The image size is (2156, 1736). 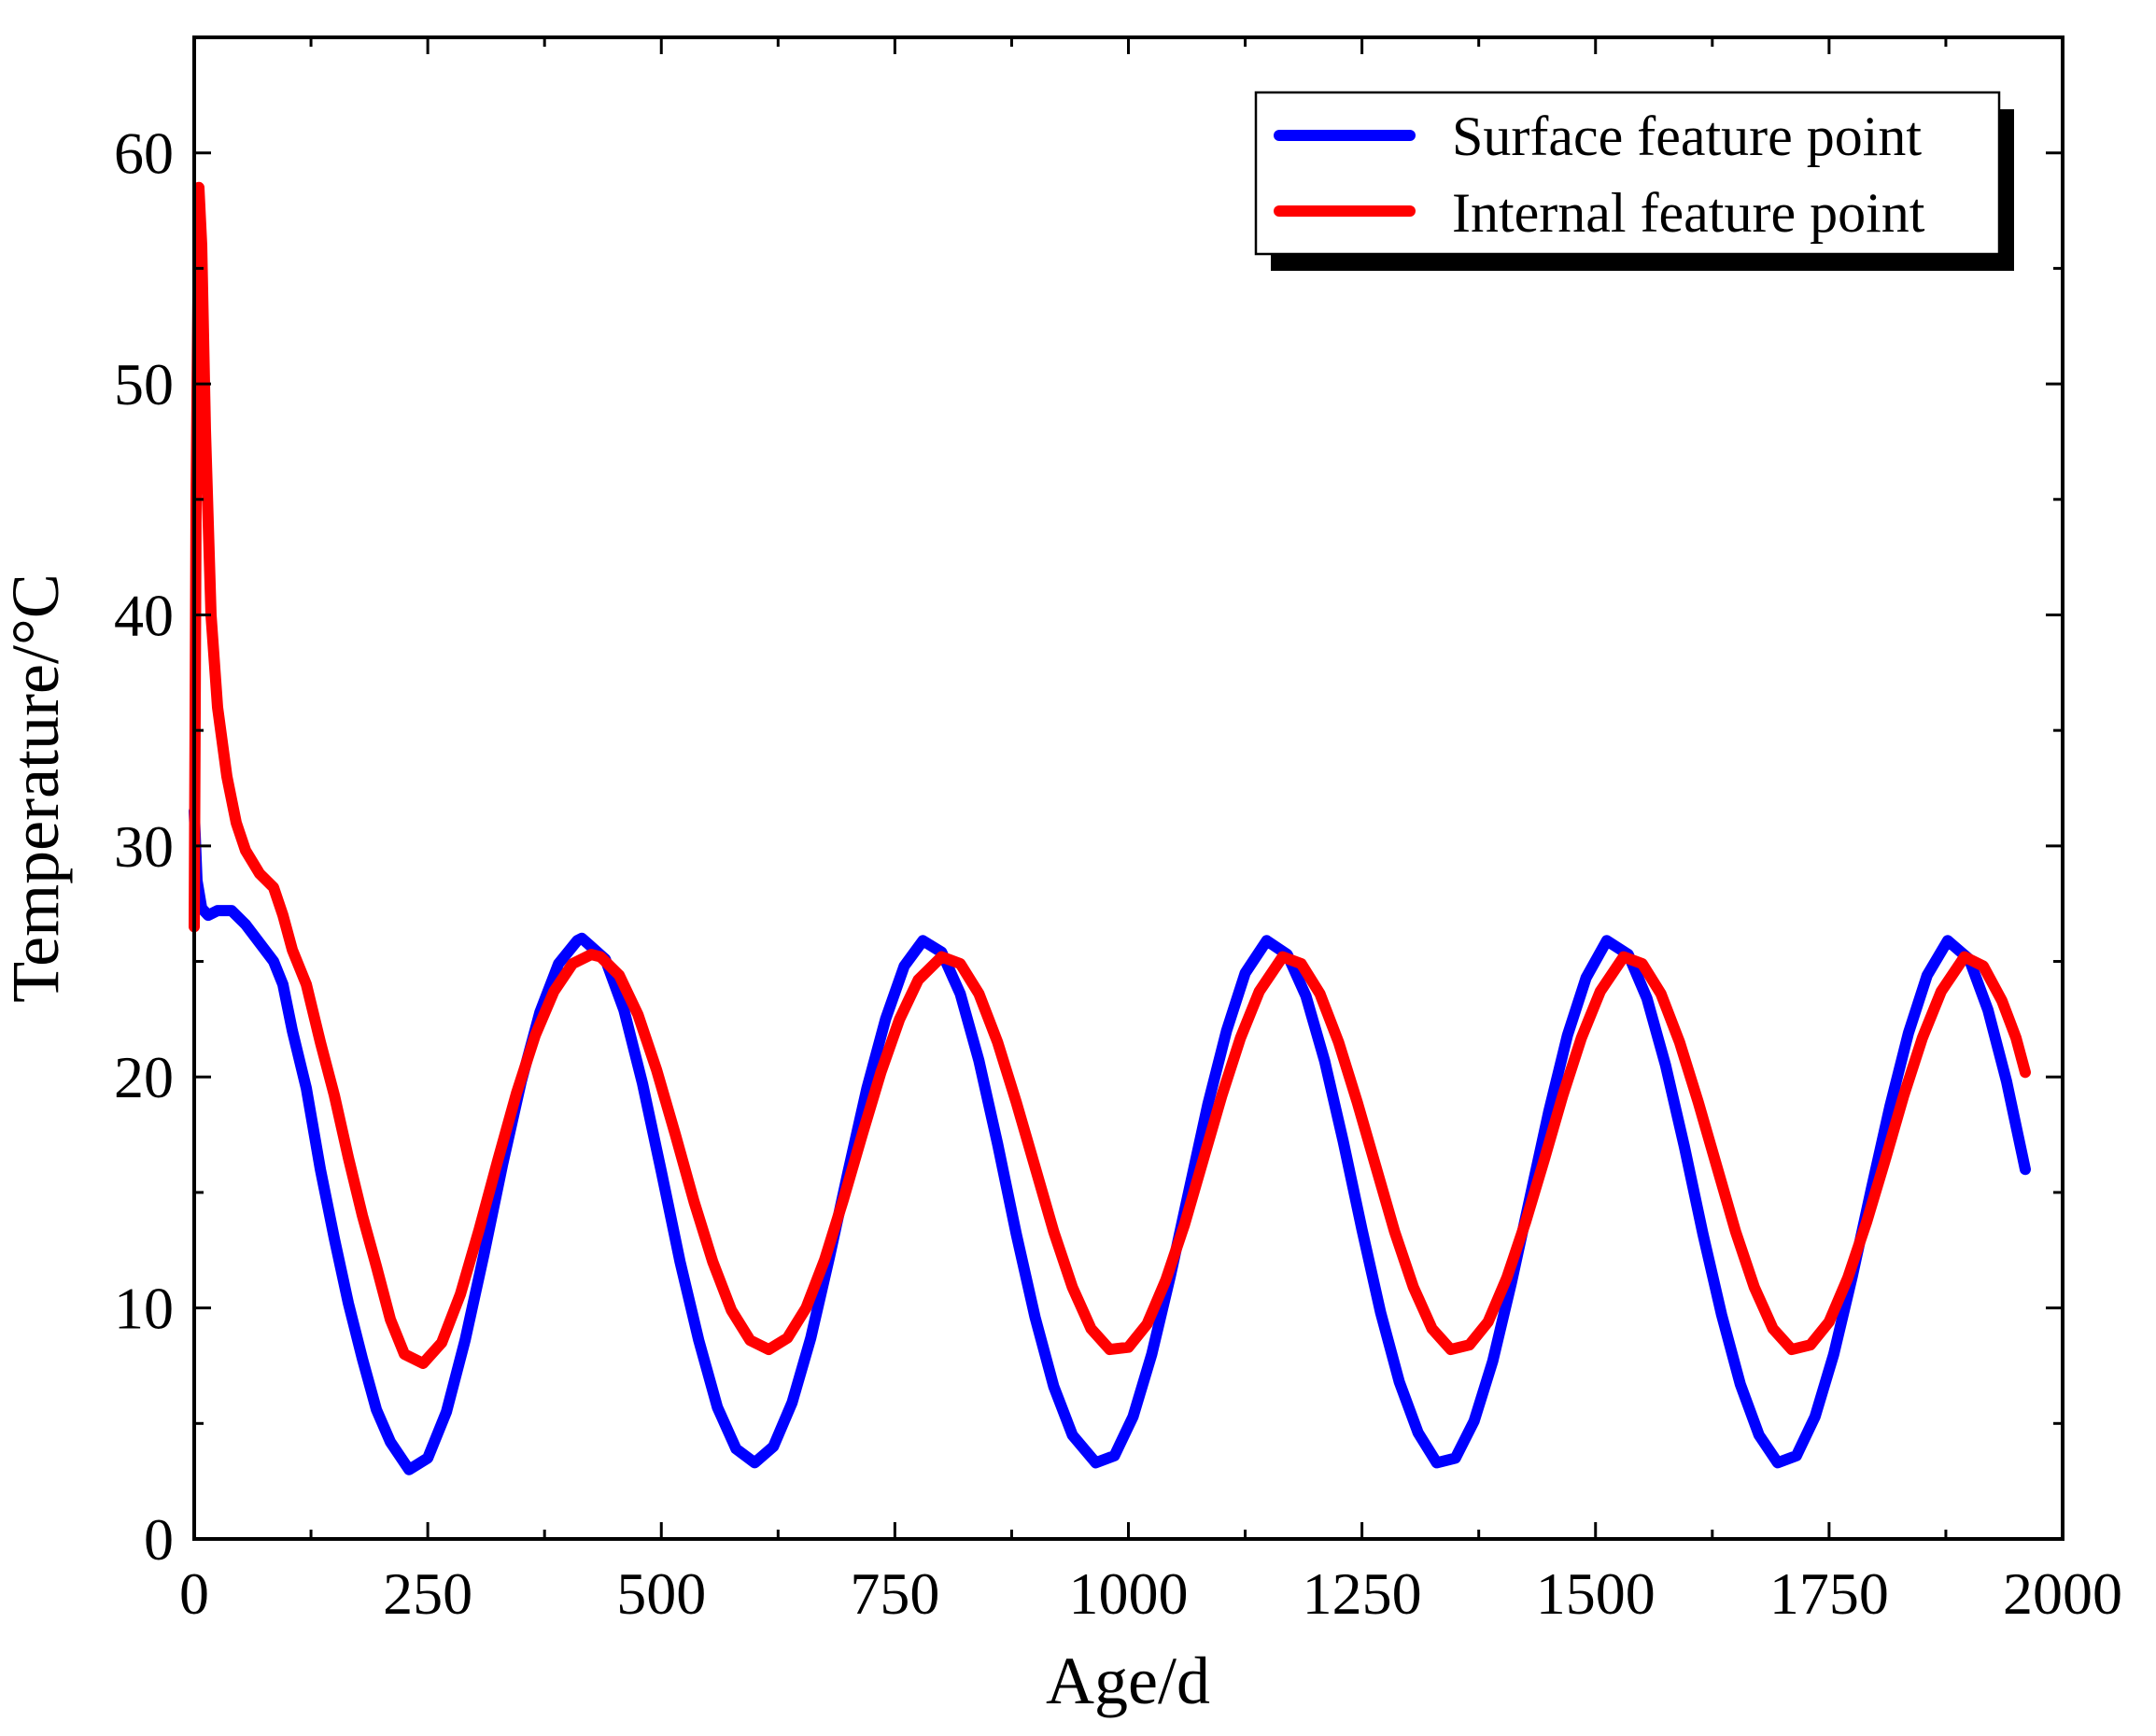 I want to click on x-axis-title: Age/d, so click(x=1128, y=1681).